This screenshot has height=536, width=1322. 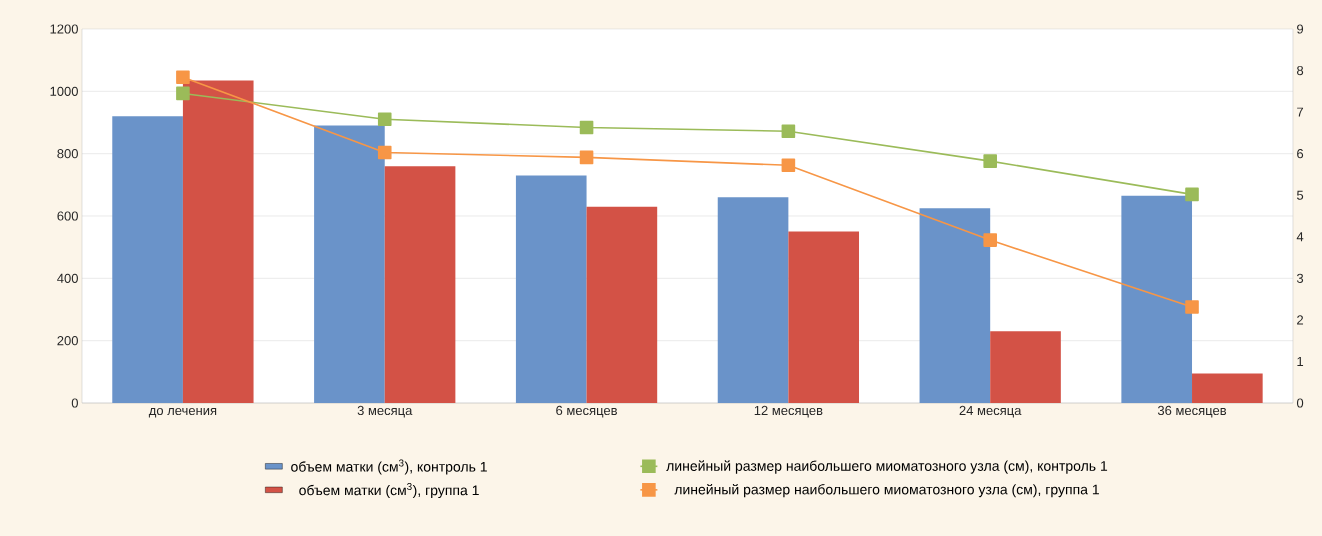 I want to click on y2-tick-label: 2, so click(x=1300, y=320).